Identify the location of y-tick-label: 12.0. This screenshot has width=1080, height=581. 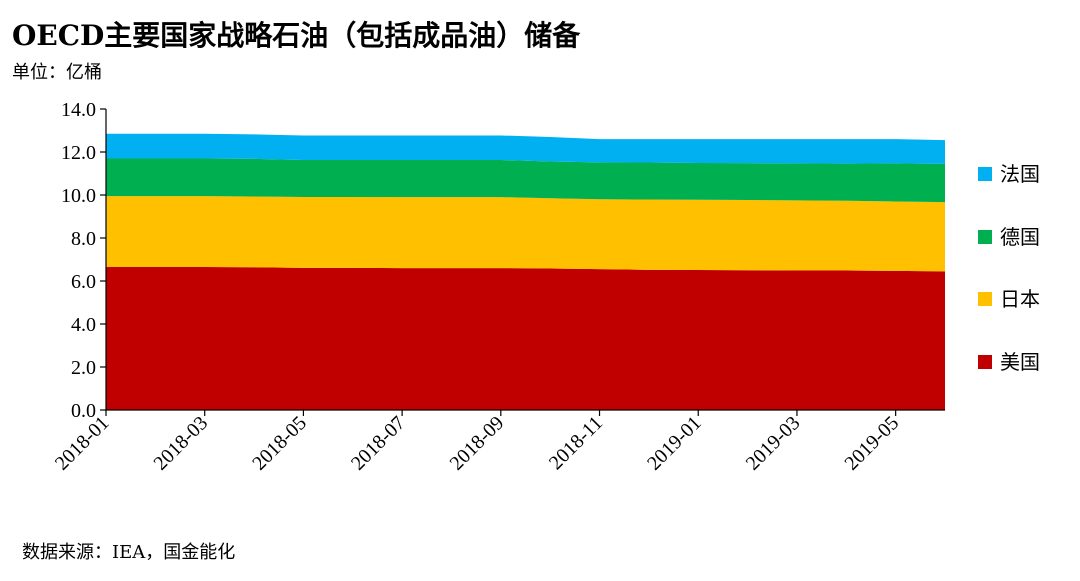
(78, 153).